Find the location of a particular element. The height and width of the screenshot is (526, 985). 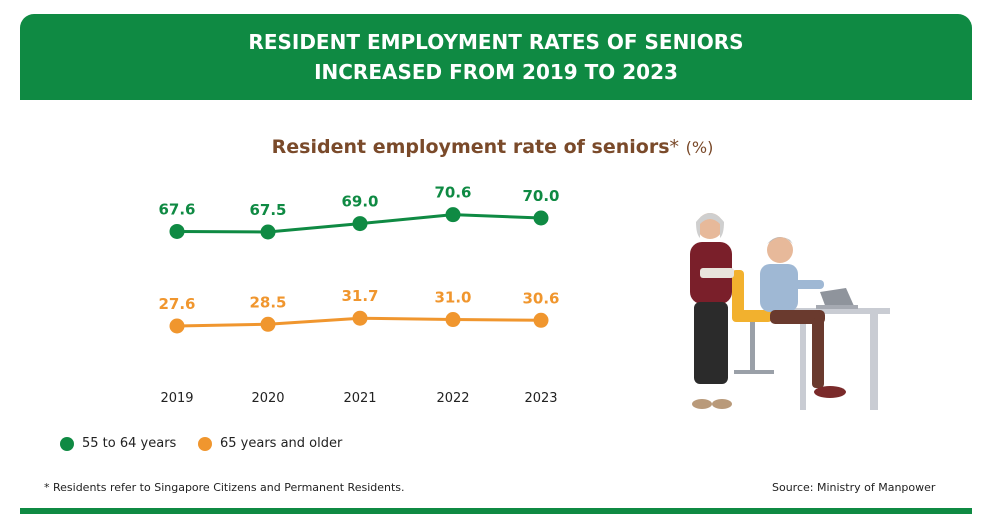

data-point-1-2023 is located at coordinates (541, 218).